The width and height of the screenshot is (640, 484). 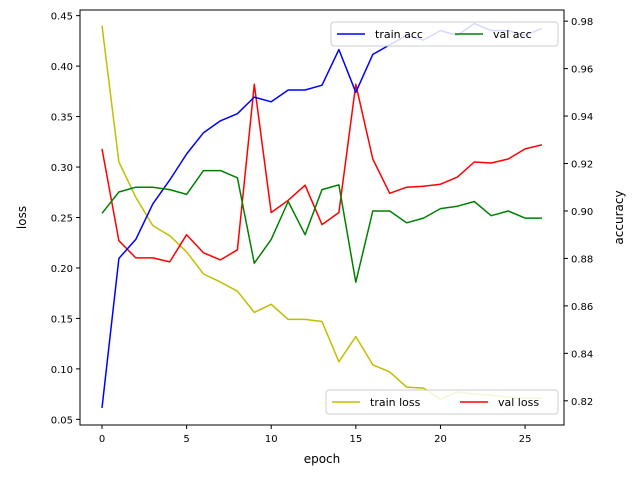 I want to click on right-y-tick-label: 0.84, so click(x=582, y=354).